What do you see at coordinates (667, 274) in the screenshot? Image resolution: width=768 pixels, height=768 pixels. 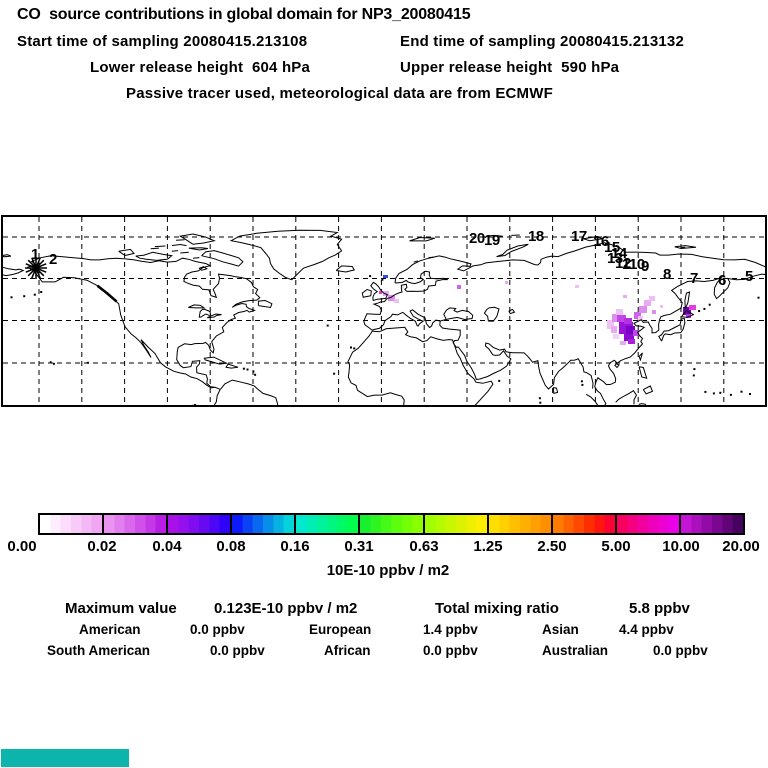 I see `trajectory-label: 8` at bounding box center [667, 274].